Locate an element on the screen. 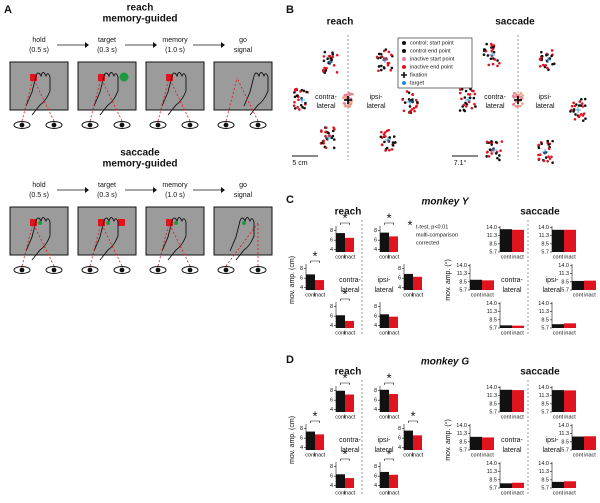 This screenshot has height=503, width=600. label: saccade is located at coordinates (540, 212).